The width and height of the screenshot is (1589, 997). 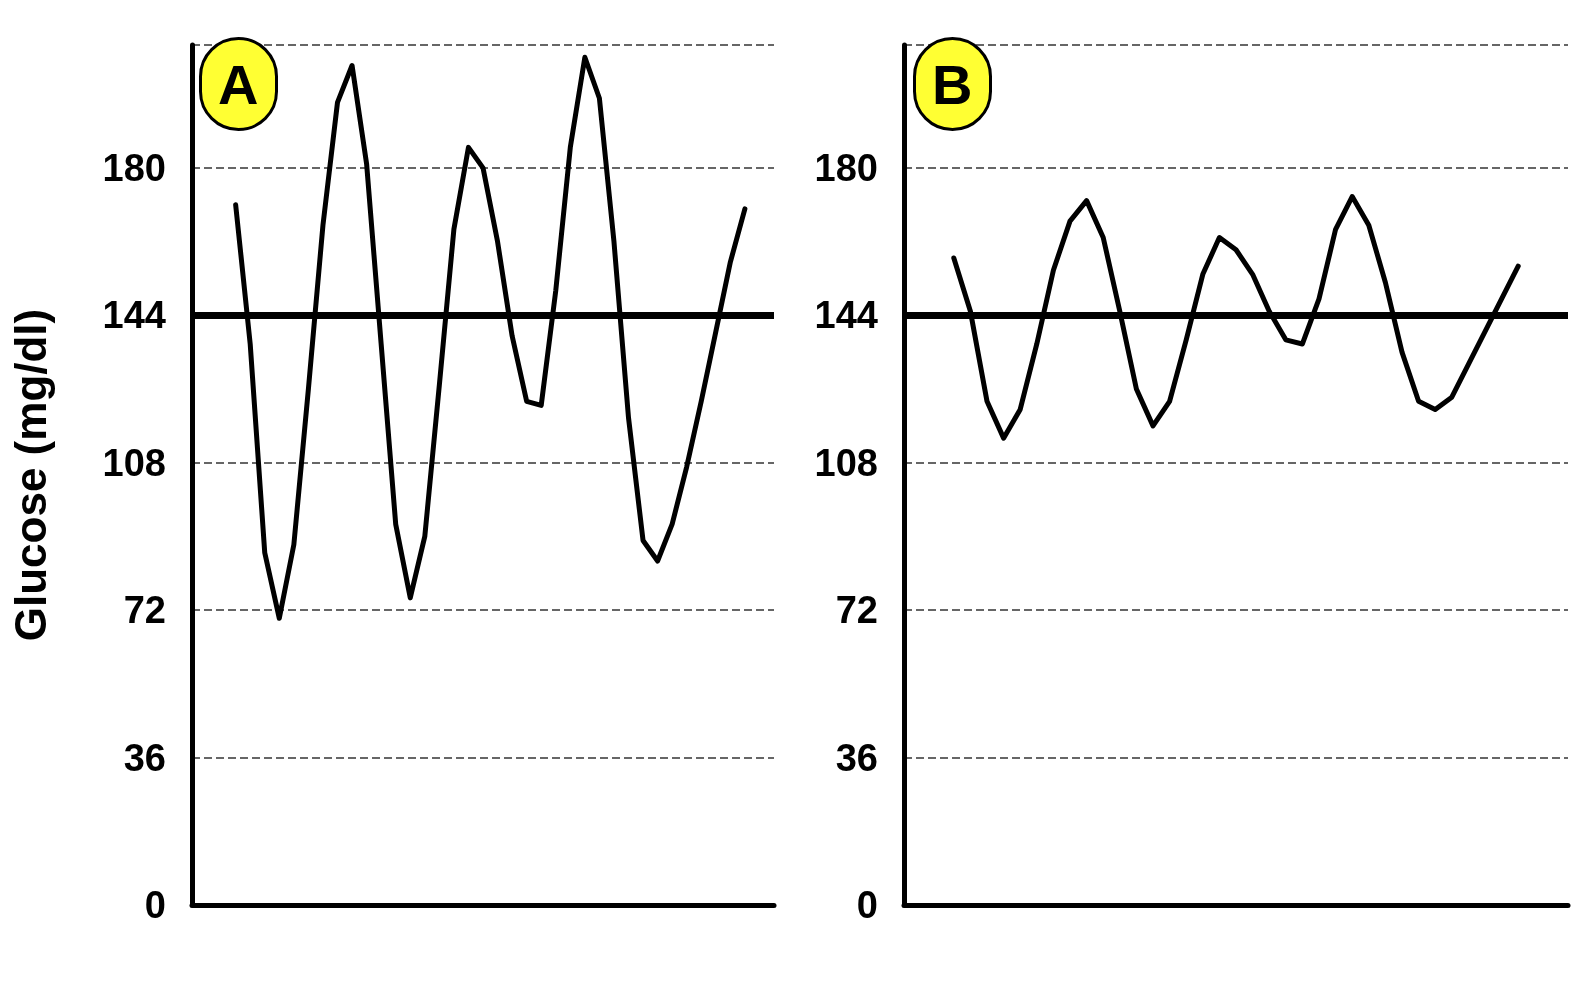 What do you see at coordinates (238, 84) in the screenshot?
I see `chart-title: A` at bounding box center [238, 84].